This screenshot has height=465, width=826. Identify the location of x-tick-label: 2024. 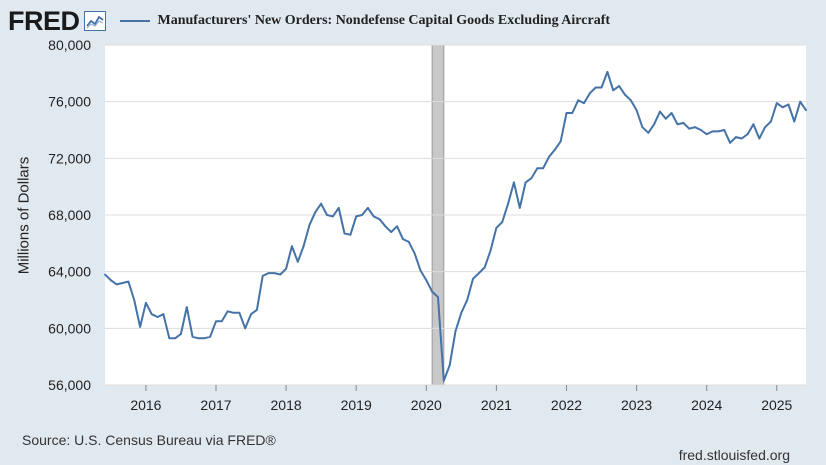
(706, 405).